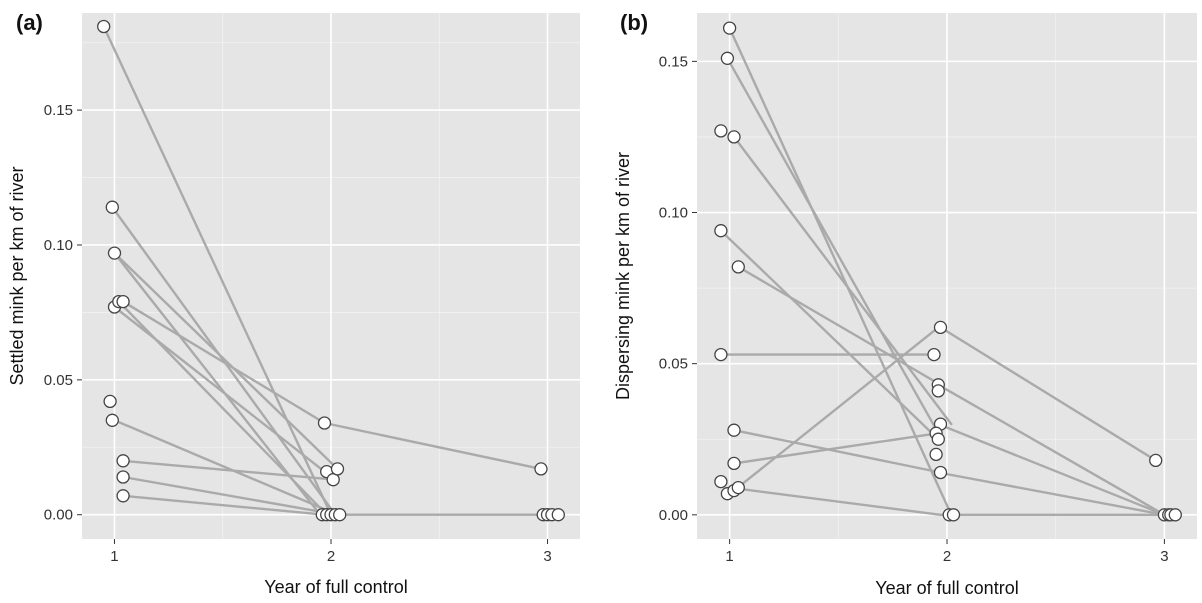  I want to click on y-axis-title: Dispersing mink per km of river, so click(623, 276).